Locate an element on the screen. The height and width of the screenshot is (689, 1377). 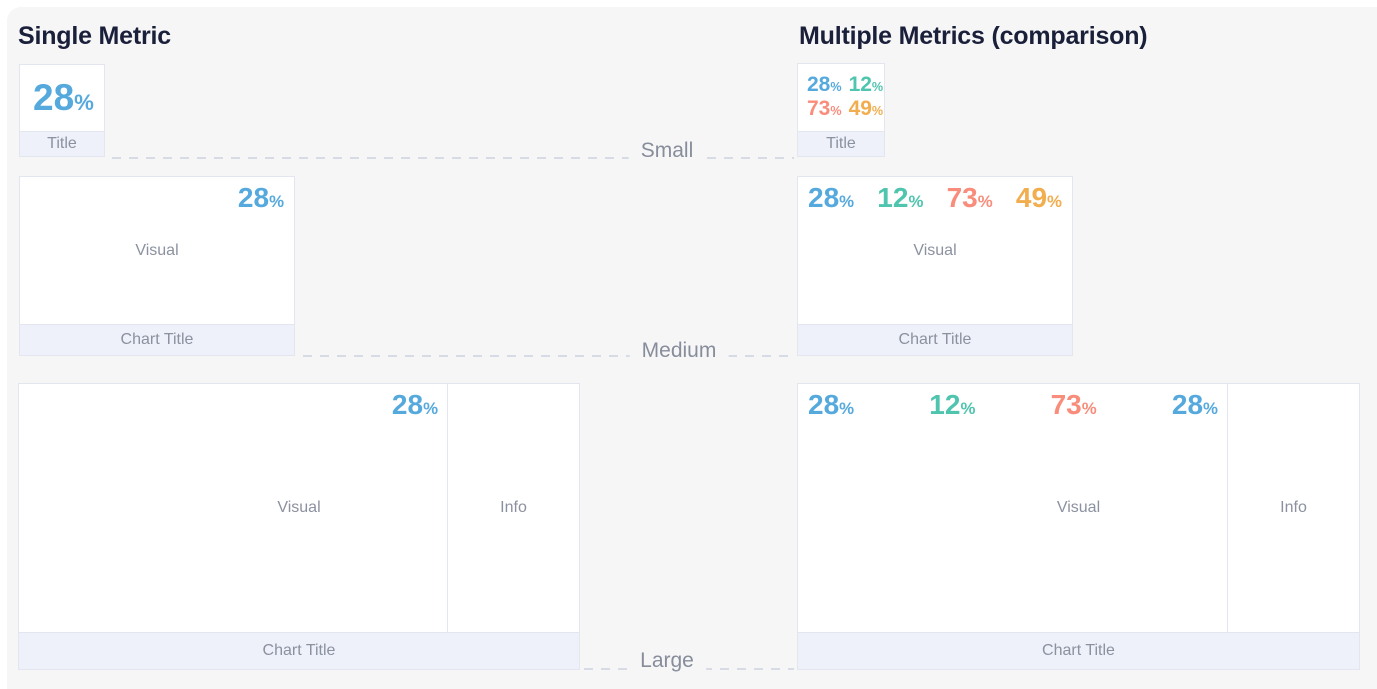
small-single-card: 28% Title is located at coordinates (62, 110).